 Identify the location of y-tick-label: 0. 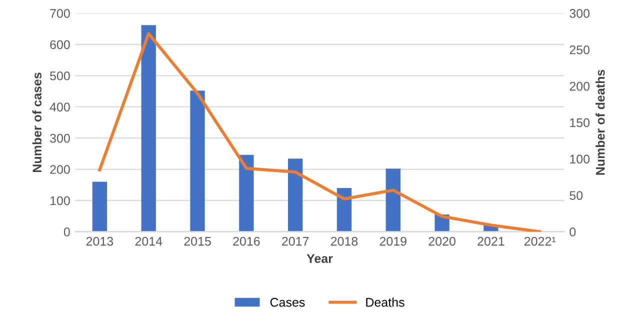
(67, 232).